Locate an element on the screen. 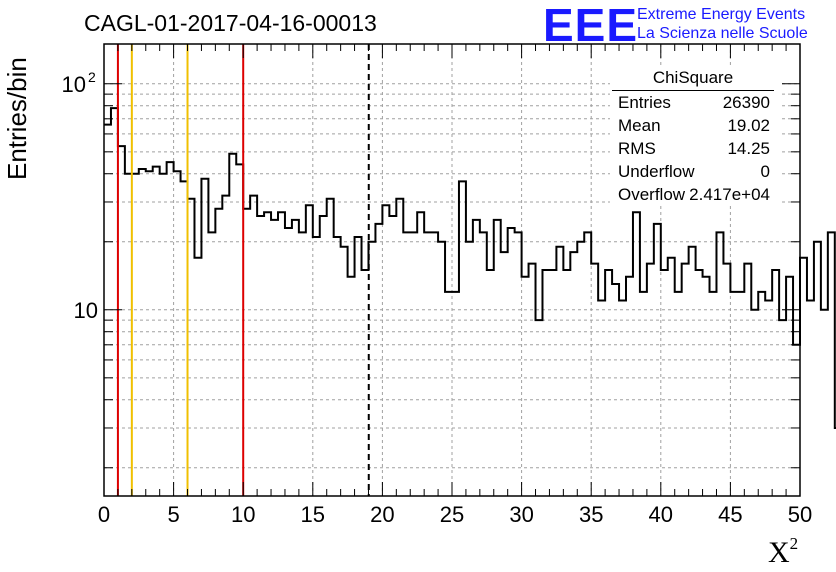  x-tick-label: 5 is located at coordinates (173, 514).